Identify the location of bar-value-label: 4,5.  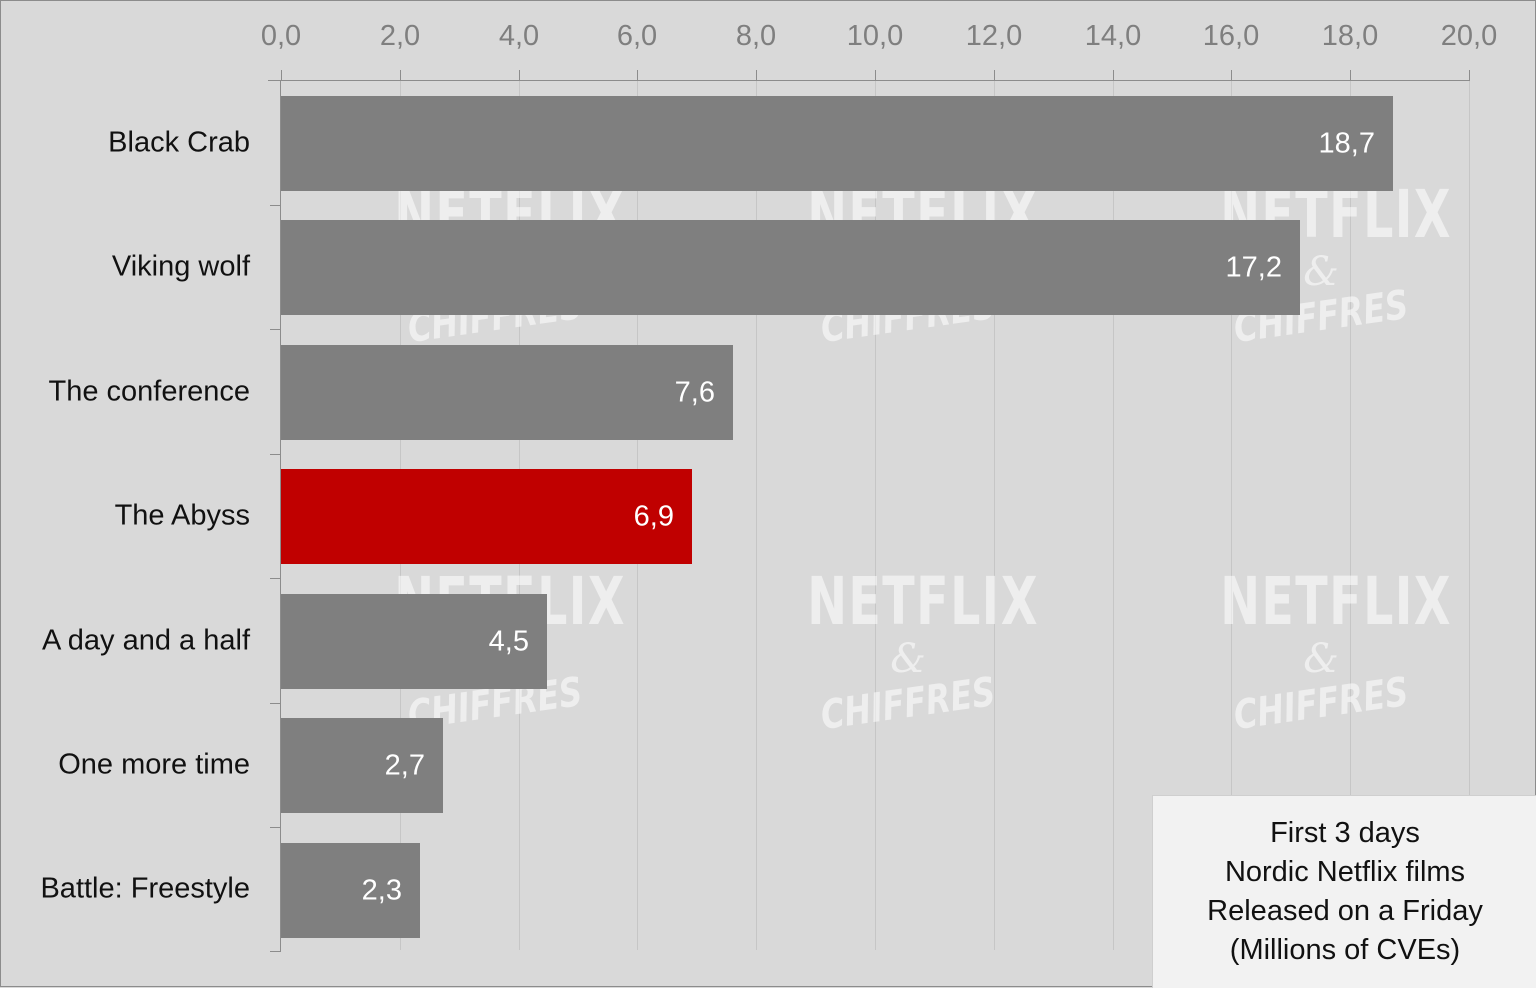
(508, 641).